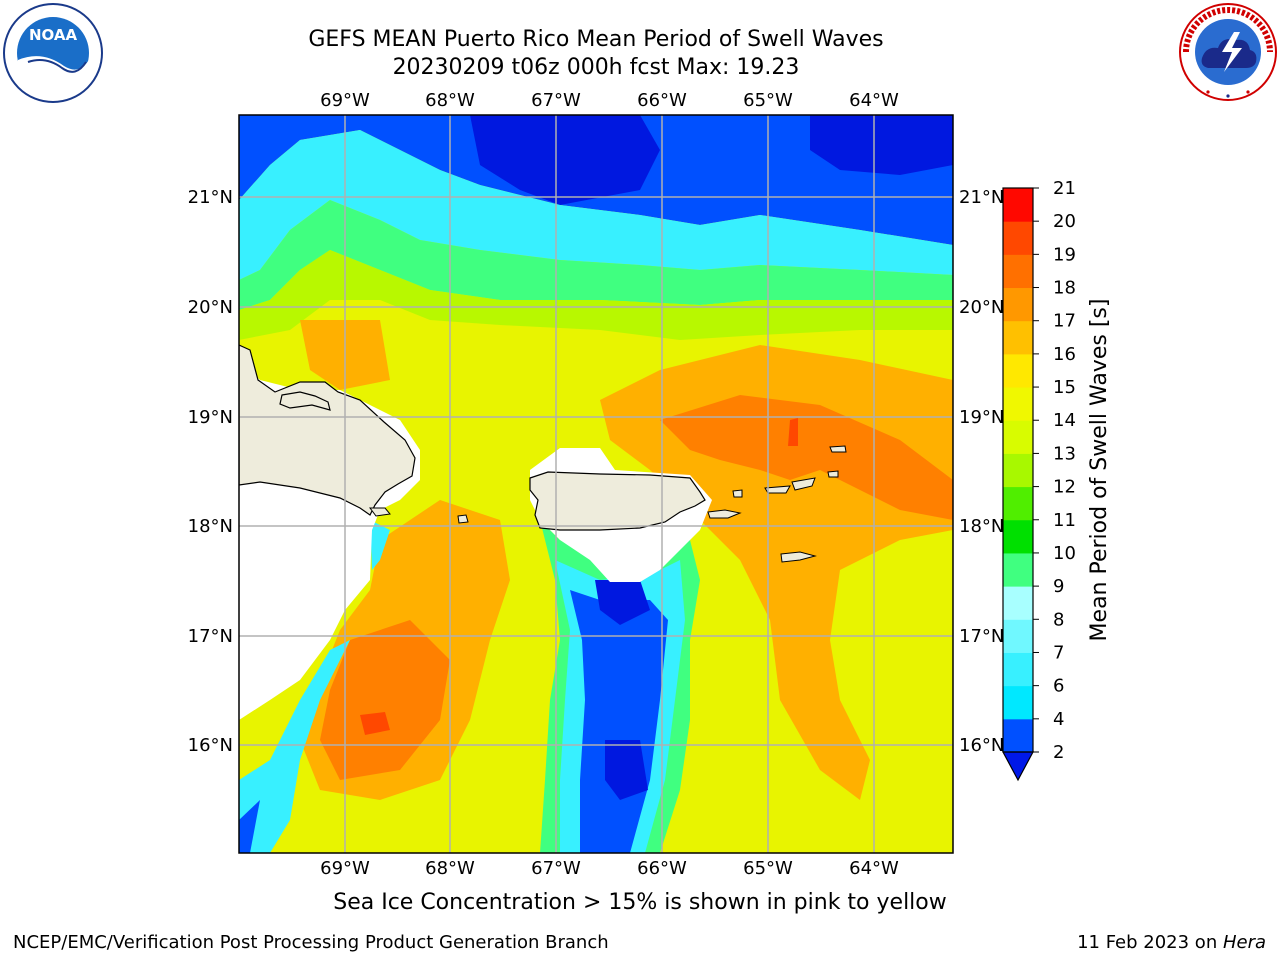  Describe the element at coordinates (1228, 52) in the screenshot. I see `nws-logo` at that location.